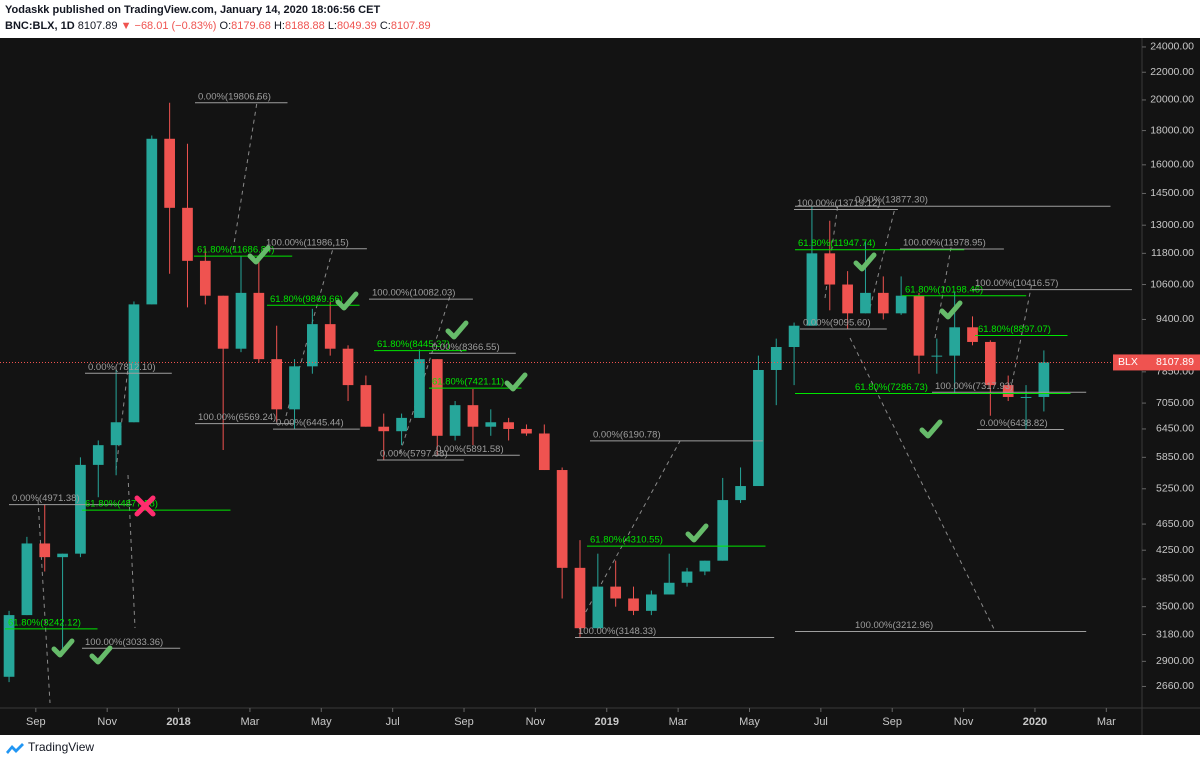 Image resolution: width=1200 pixels, height=760 pixels. Describe the element at coordinates (126, 26) in the screenshot. I see `down-arrow: ▼` at that location.